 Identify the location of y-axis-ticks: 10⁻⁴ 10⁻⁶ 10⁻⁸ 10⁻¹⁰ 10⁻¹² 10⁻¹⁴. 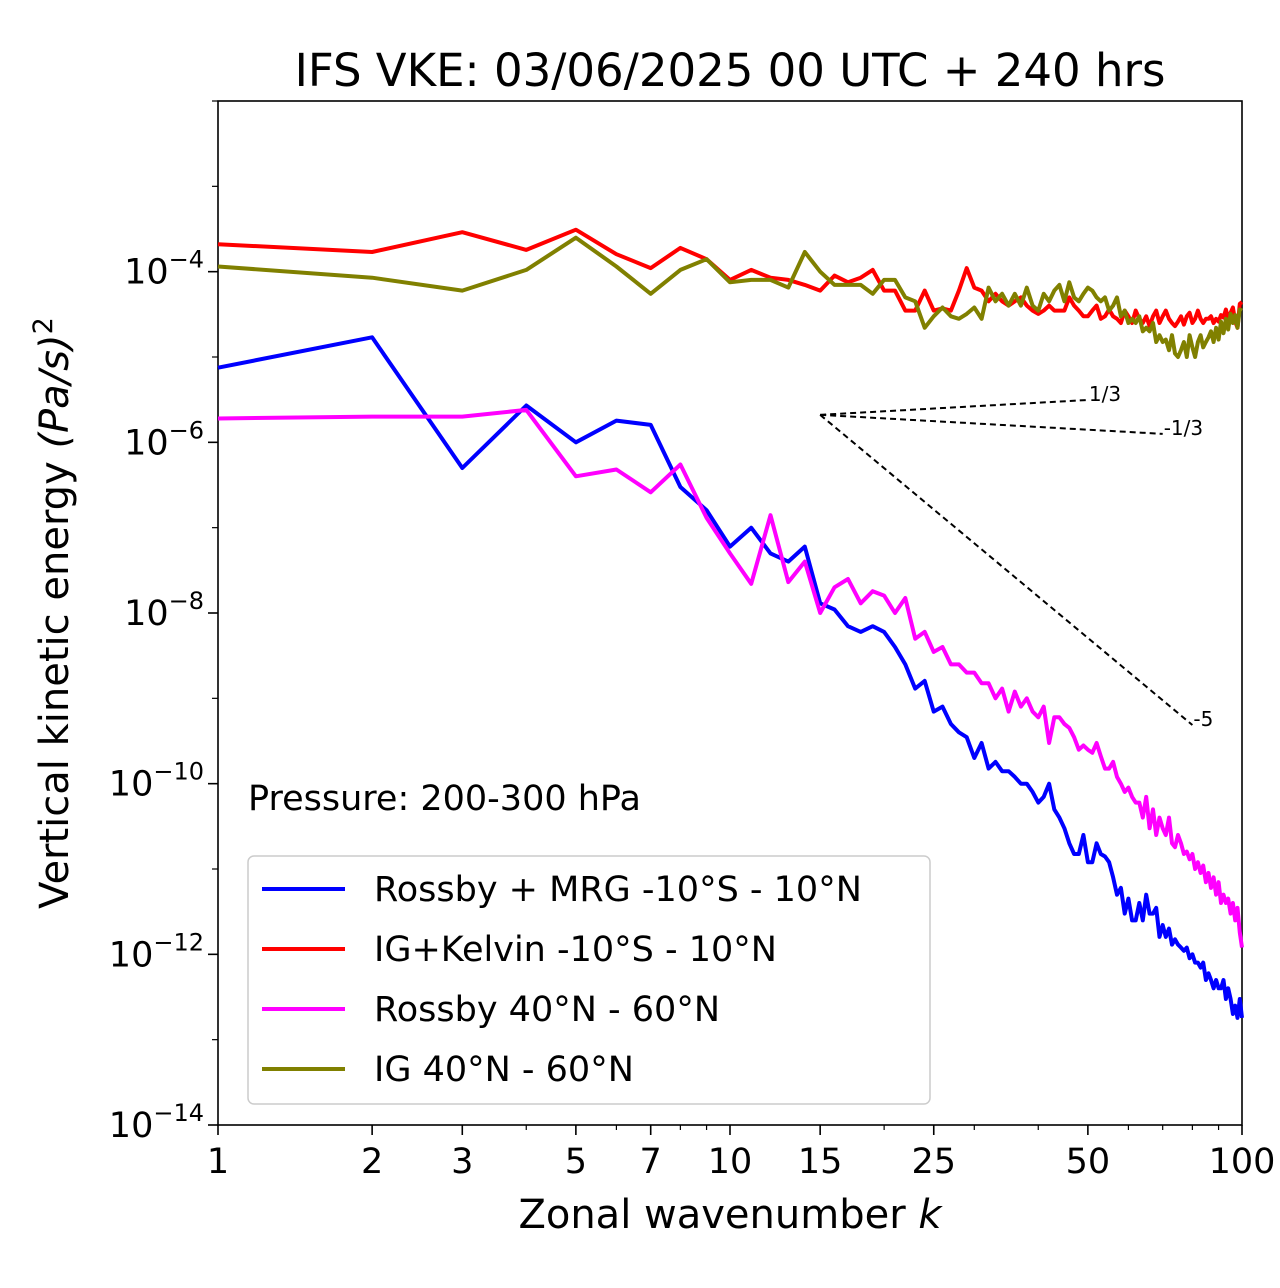
(163, 623).